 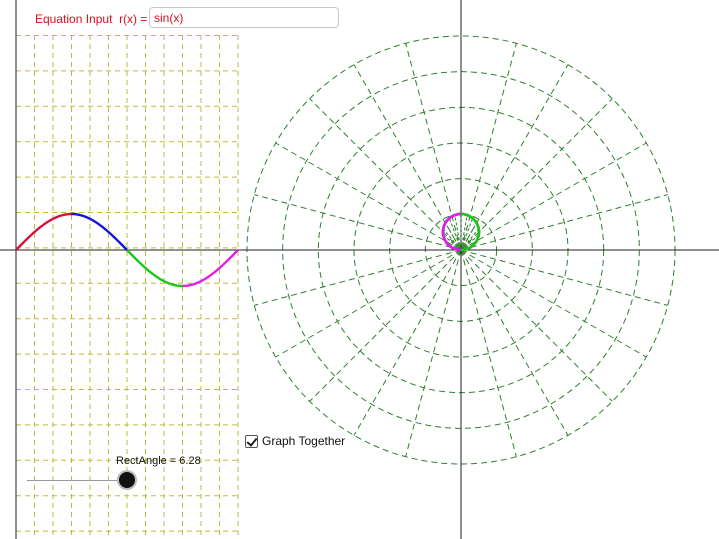 I want to click on rect-angle-slider-knob, so click(x=127, y=480).